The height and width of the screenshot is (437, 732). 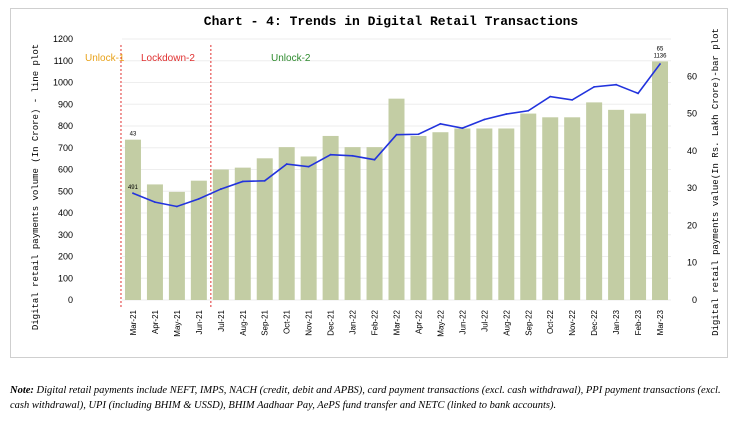 I want to click on x-tick-label: Sep-21, so click(x=265, y=322).